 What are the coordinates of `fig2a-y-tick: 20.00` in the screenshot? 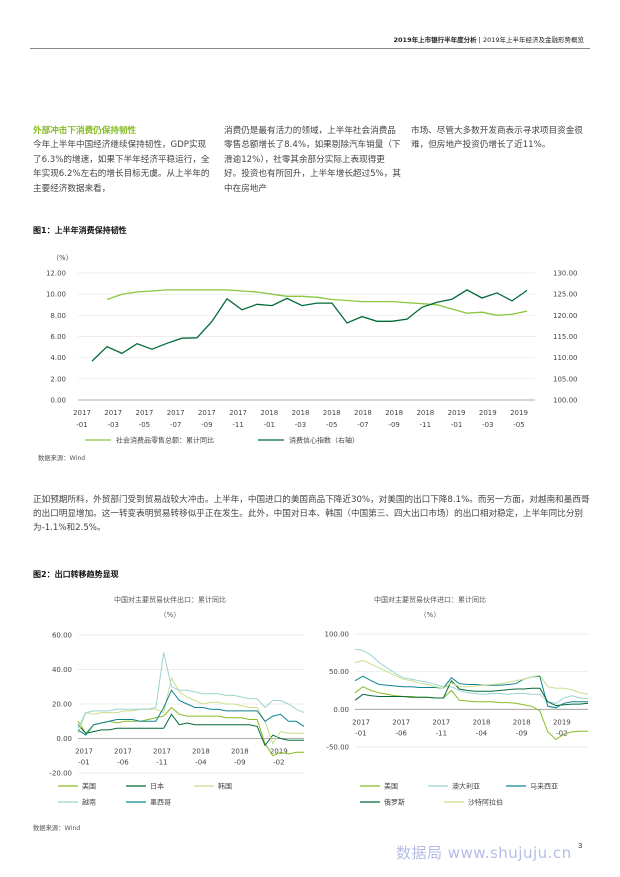 It's located at (62, 705).